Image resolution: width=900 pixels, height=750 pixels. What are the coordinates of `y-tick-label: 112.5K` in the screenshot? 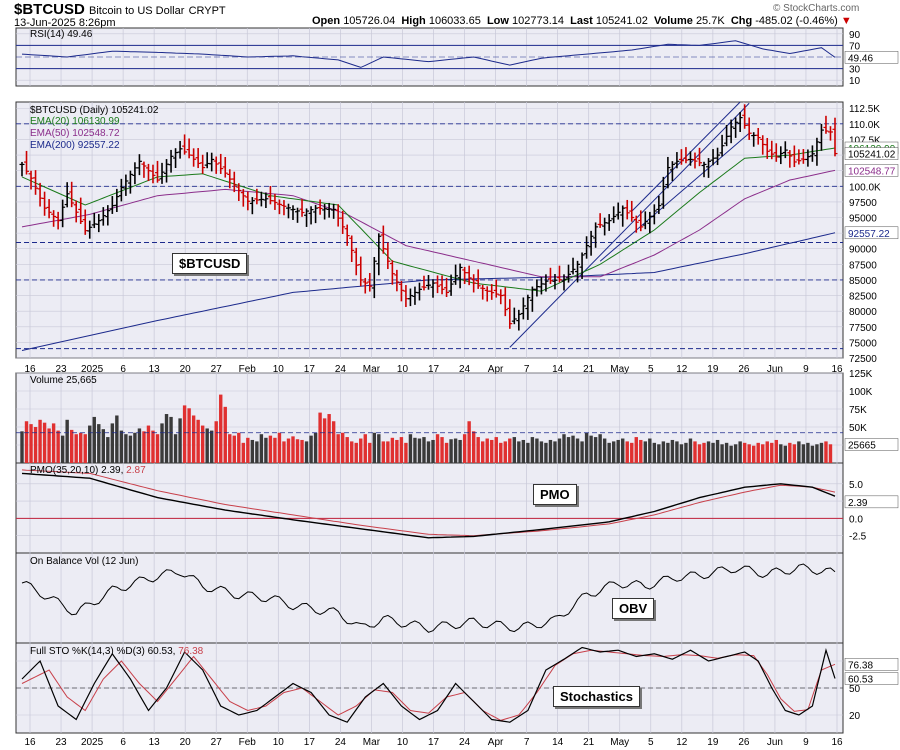 It's located at (864, 109).